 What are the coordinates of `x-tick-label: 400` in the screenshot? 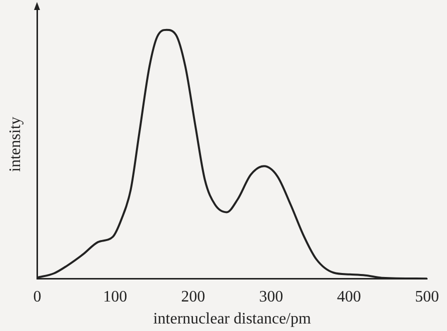 It's located at (349, 297).